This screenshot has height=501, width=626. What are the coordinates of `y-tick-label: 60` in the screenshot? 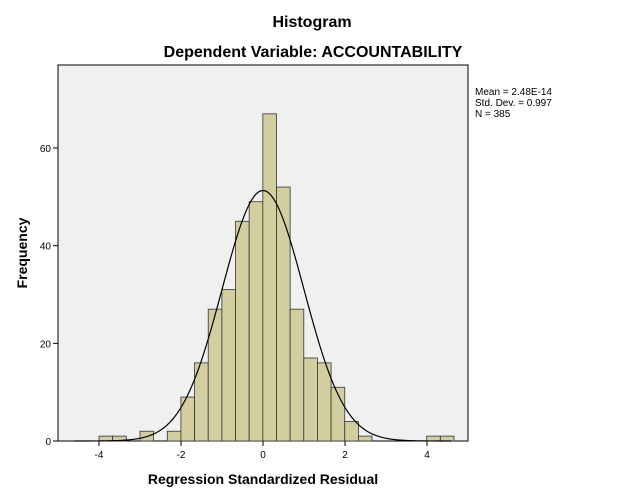 It's located at (46, 149).